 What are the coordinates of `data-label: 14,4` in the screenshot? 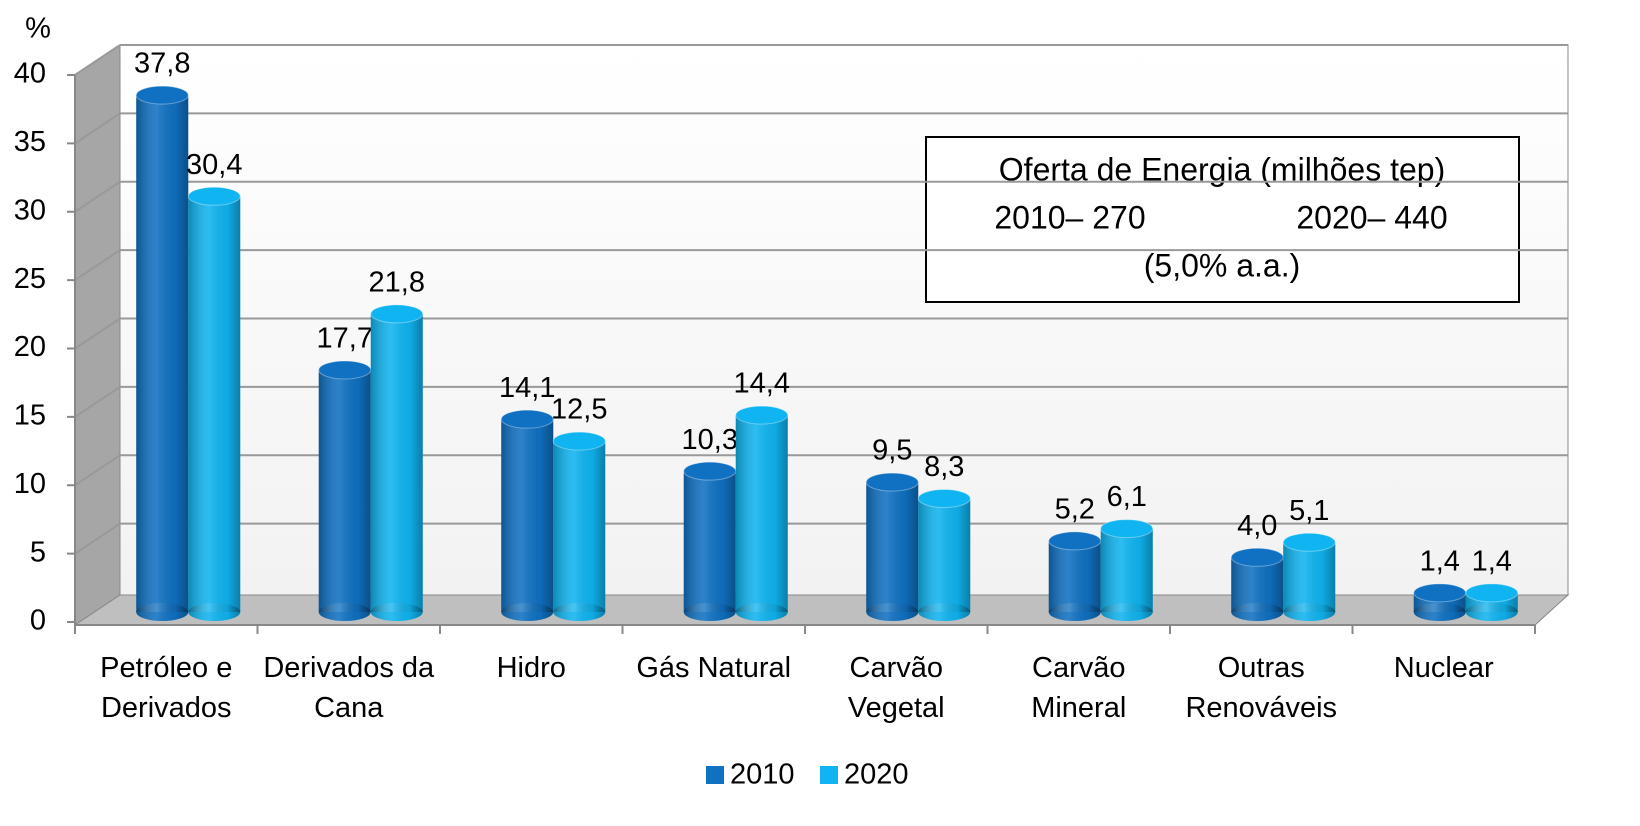 It's located at (762, 384).